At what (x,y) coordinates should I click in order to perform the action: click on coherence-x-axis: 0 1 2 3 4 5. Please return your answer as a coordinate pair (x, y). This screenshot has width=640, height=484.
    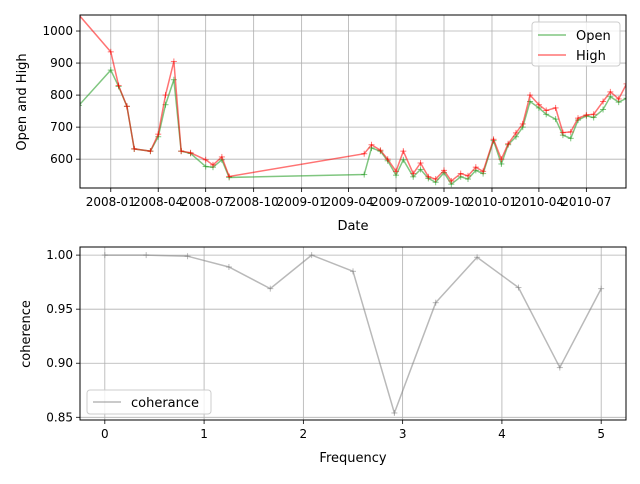
    Looking at the image, I should click on (353, 430).